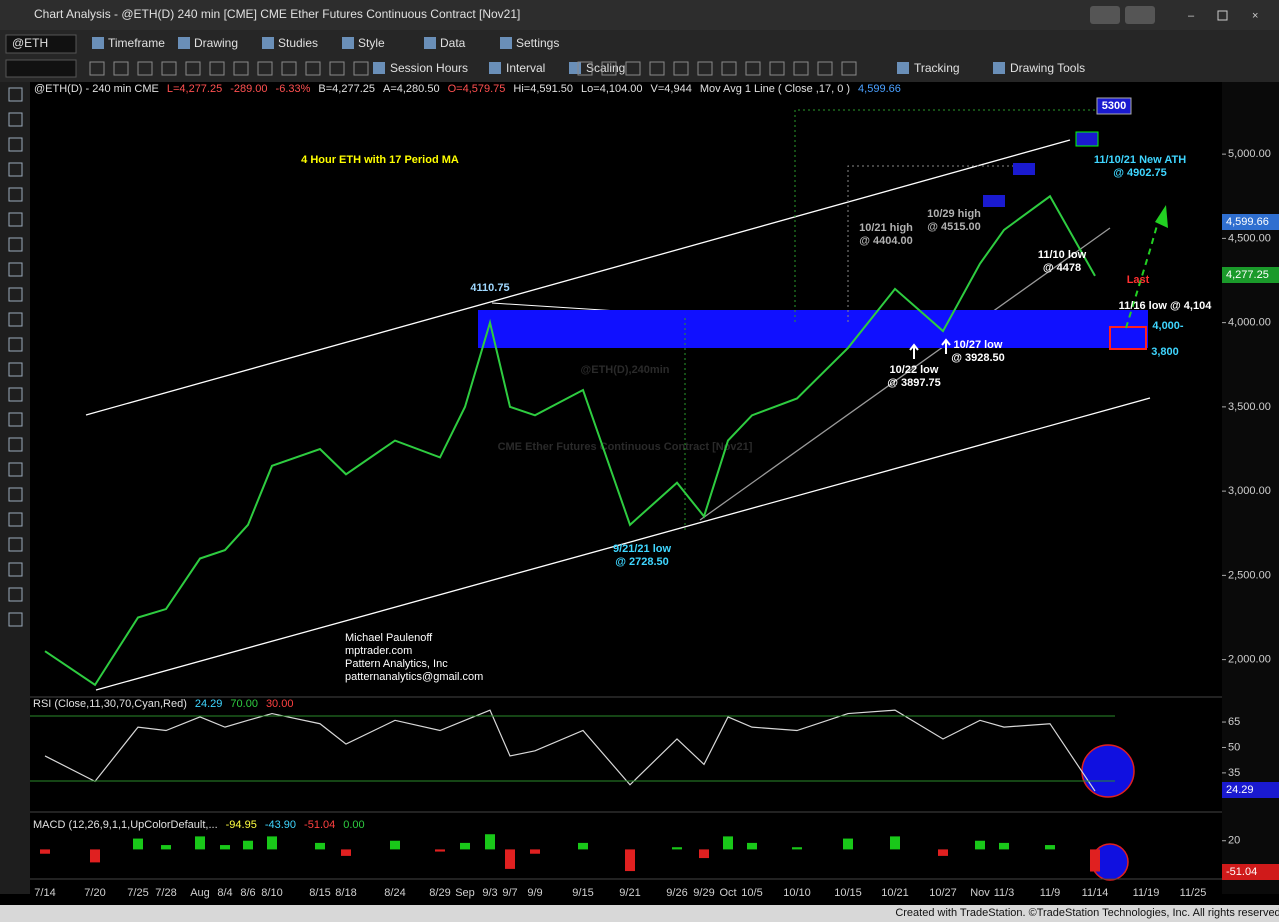 This screenshot has height=922, width=1279. What do you see at coordinates (200, 893) in the screenshot?
I see `x-tick-label: Aug` at bounding box center [200, 893].